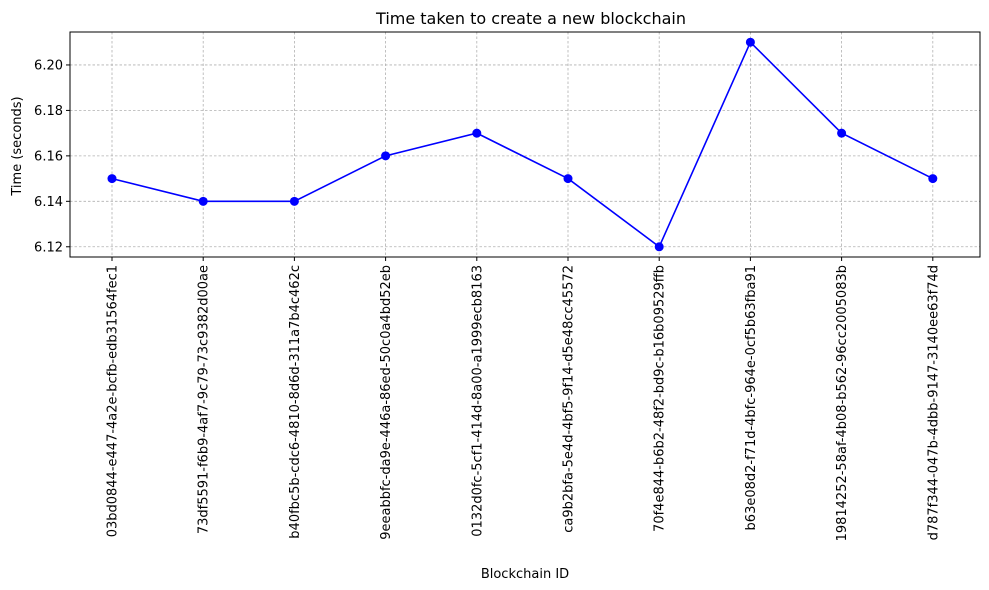  I want to click on x-tick-label: 03bd0844-e447-4a2e-bcfb-edb31564fec1, so click(113, 401).